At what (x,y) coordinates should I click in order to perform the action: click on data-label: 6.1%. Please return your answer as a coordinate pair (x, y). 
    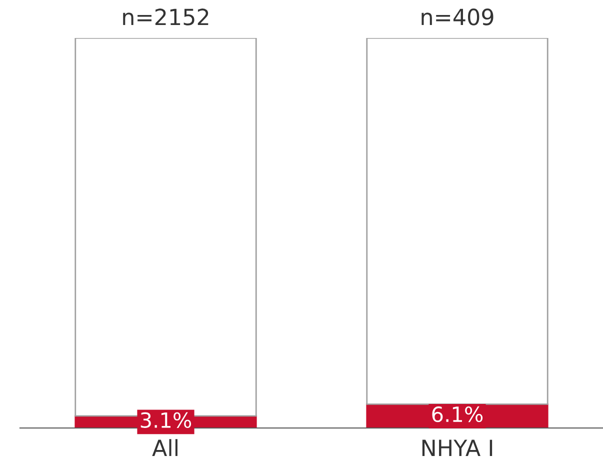
    Looking at the image, I should click on (457, 414).